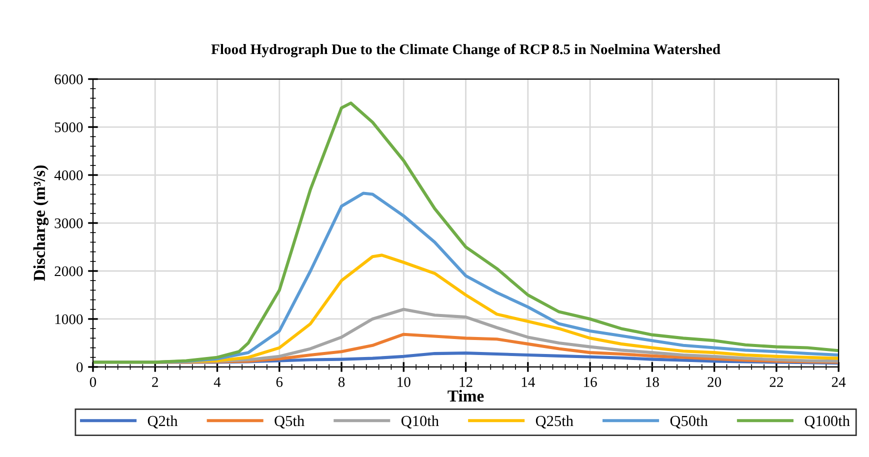  What do you see at coordinates (69, 319) in the screenshot?
I see `y-tick-label: 1000` at bounding box center [69, 319].